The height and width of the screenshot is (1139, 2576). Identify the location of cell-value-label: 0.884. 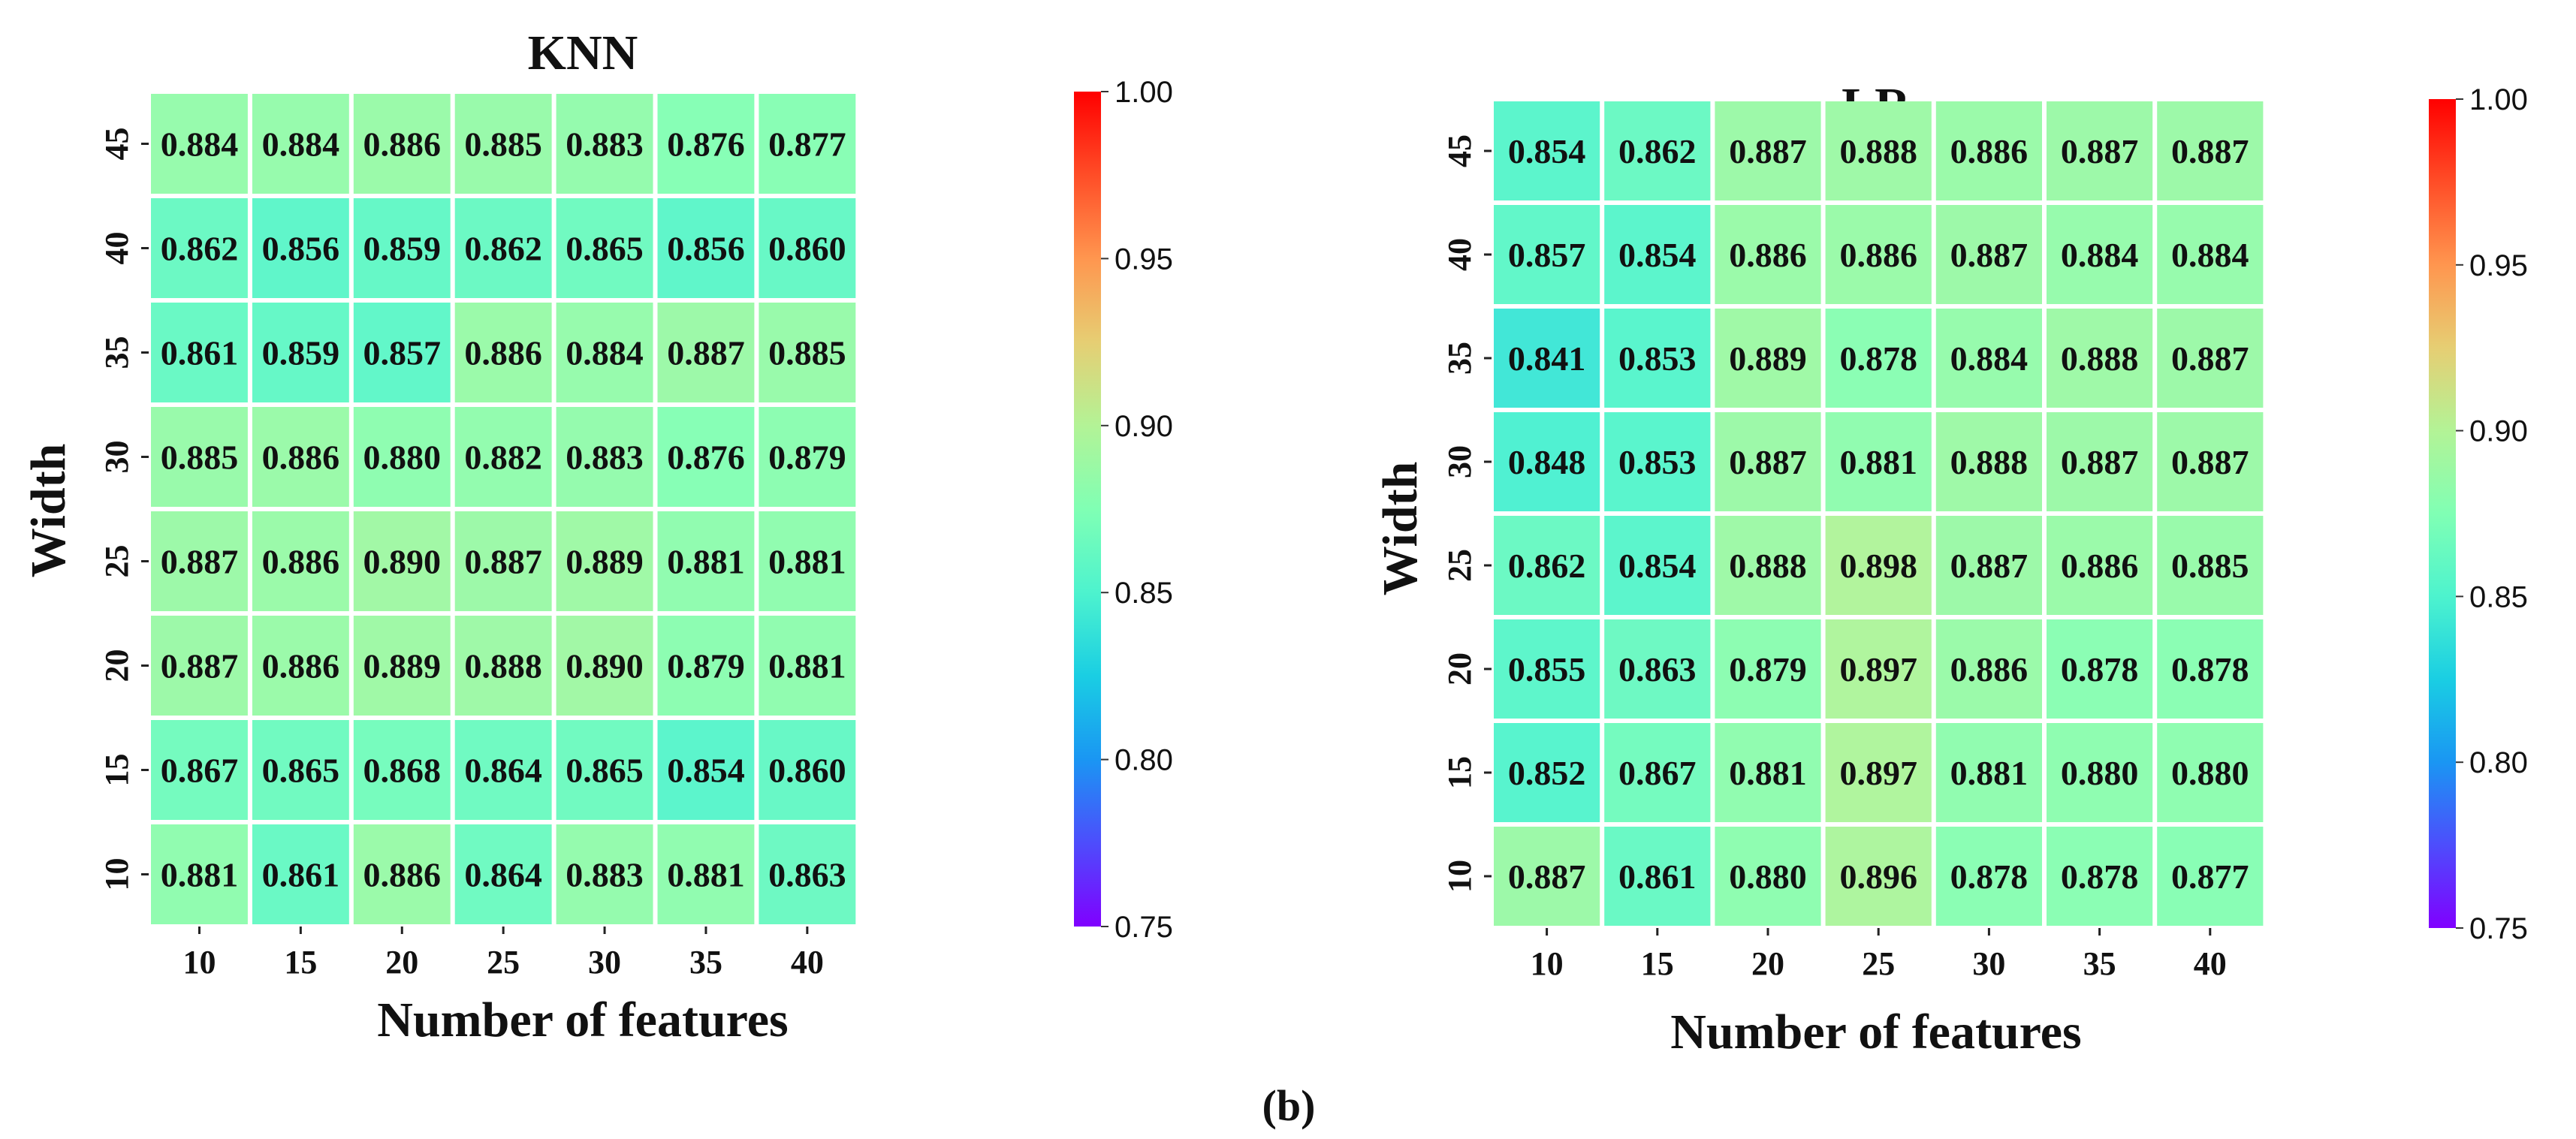
(605, 353).